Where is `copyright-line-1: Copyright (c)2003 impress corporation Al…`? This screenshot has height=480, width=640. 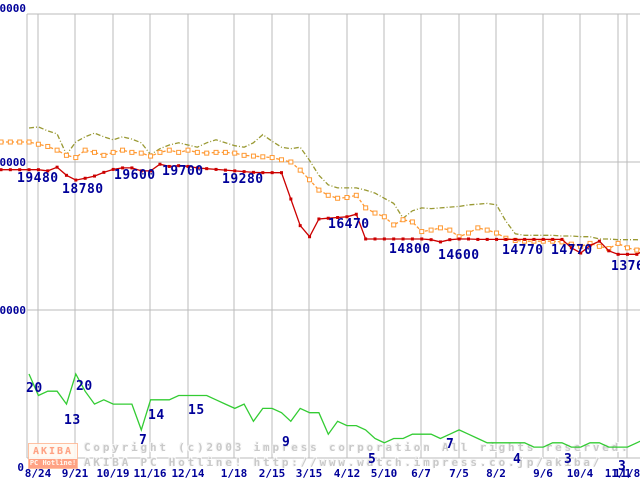 copyright-line-1: Copyright (c)2003 impress corporation Al… is located at coordinates (357, 447).